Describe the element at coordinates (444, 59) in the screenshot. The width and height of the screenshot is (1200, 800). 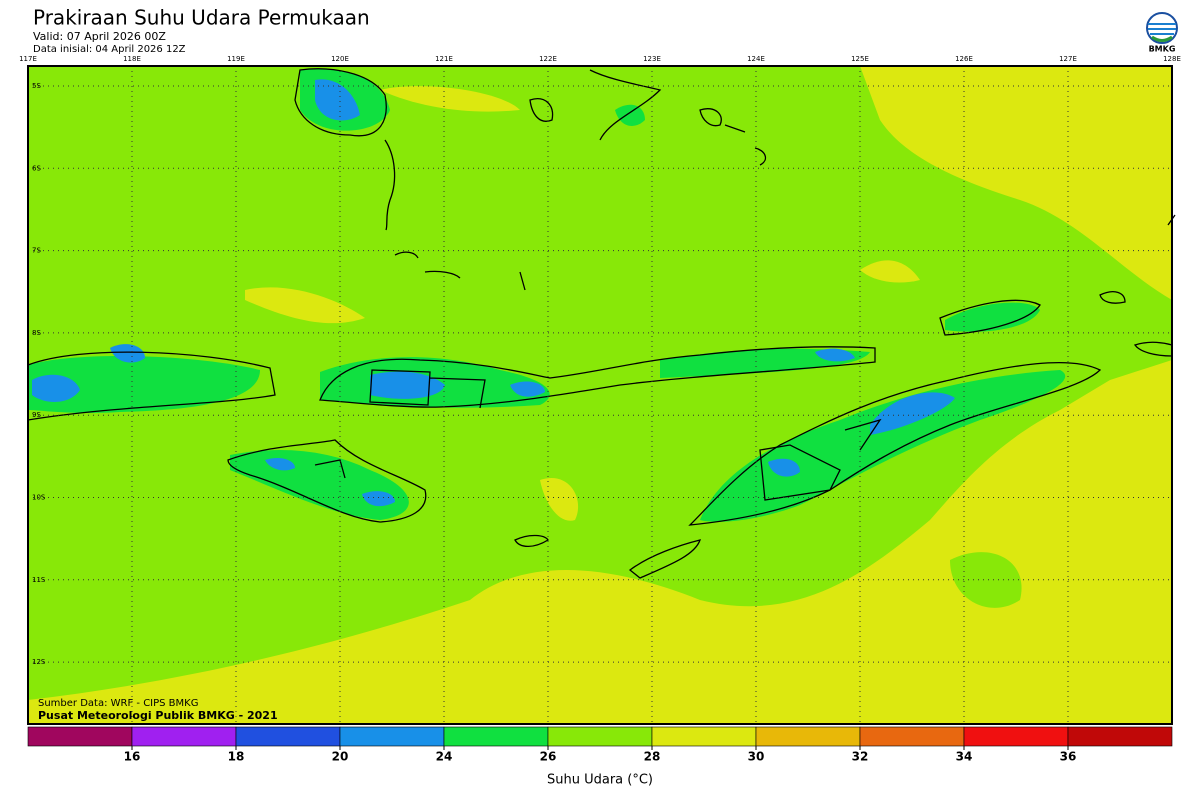
I see `longitude-label: 121E` at that location.